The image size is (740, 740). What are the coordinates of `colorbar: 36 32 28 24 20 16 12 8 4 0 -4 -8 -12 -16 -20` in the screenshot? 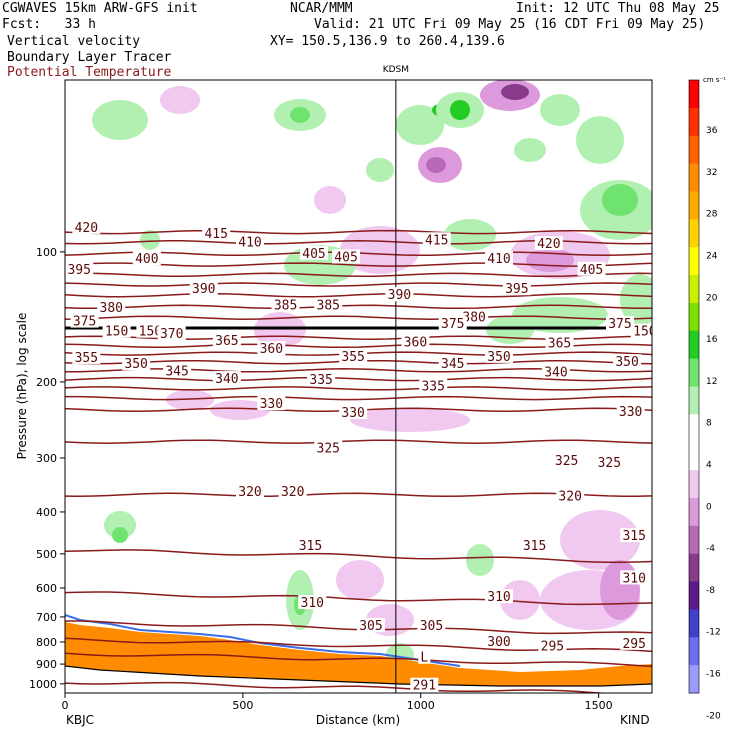 It's located at (704, 400).